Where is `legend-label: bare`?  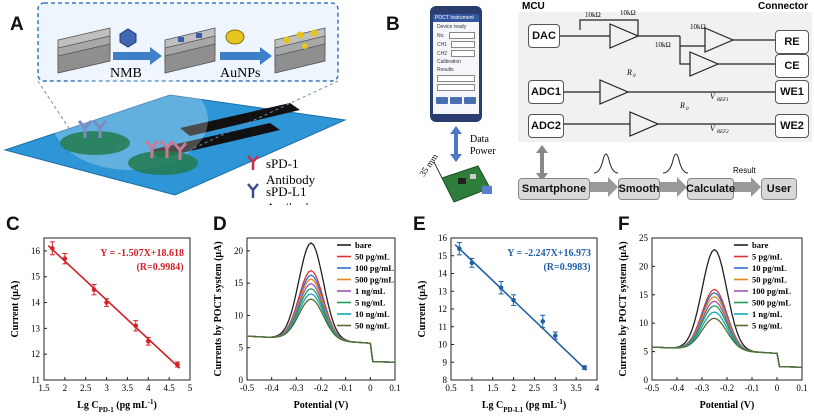 legend-label: bare is located at coordinates (363, 245).